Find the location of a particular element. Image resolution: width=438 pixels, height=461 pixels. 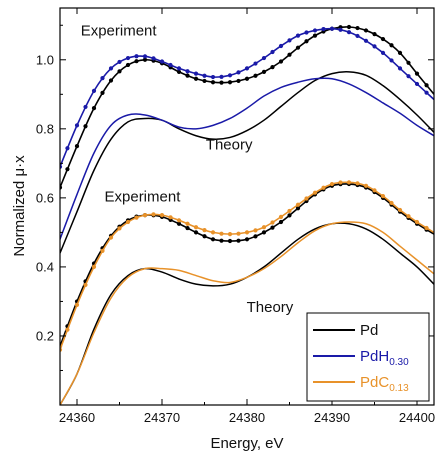

legend-label-pdh: PdH0.30 is located at coordinates (384, 358).